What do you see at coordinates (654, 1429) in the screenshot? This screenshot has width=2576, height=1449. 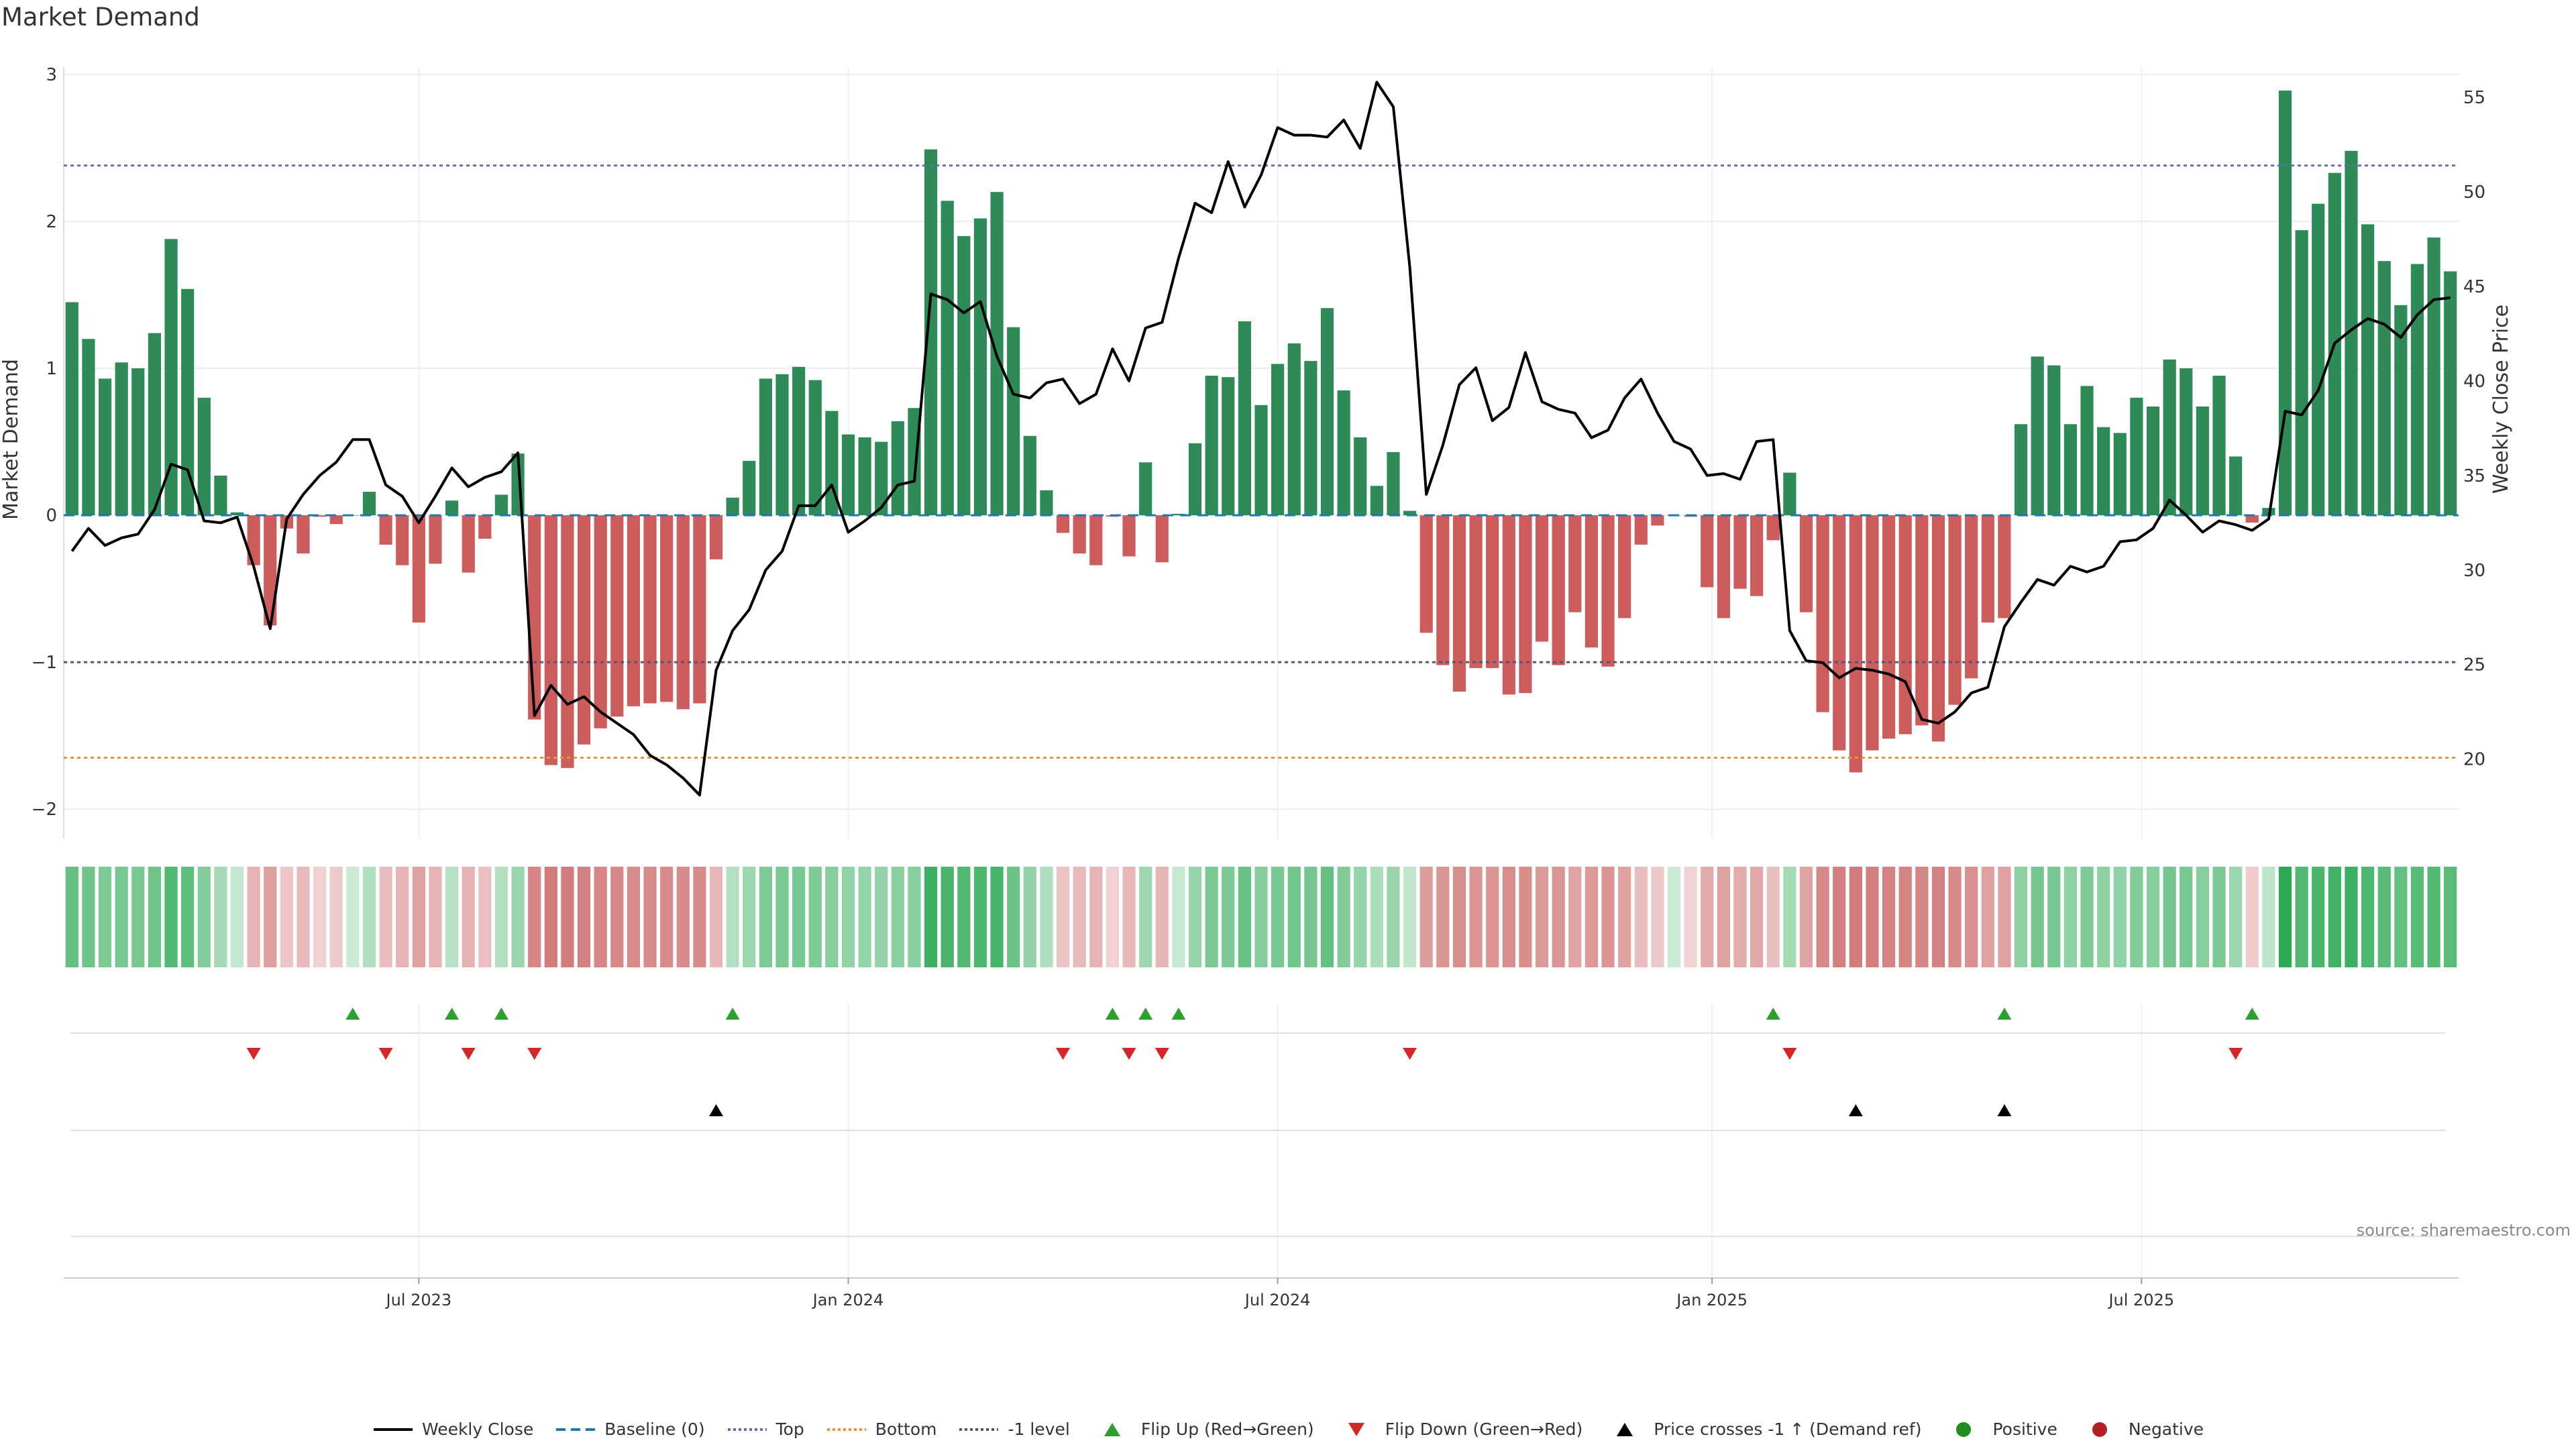 I see `legend-label: Baseline (0)` at bounding box center [654, 1429].